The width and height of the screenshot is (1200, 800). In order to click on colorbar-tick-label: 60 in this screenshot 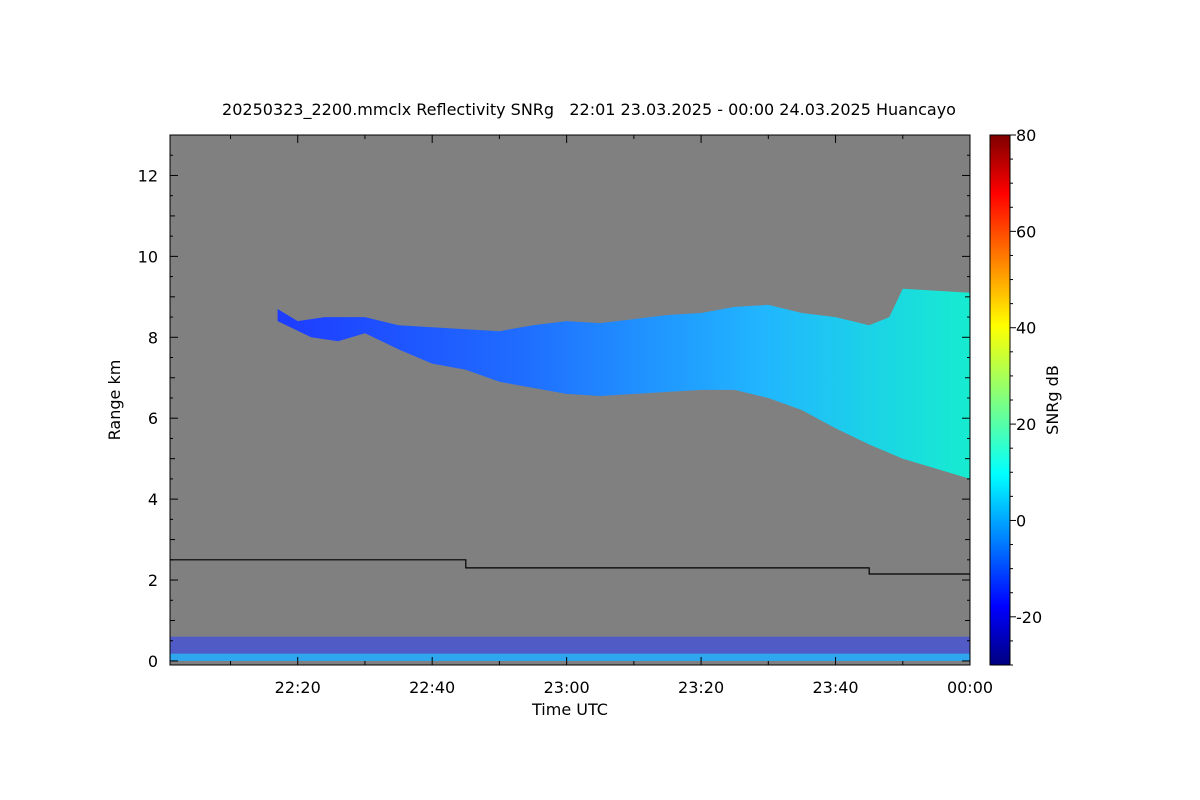, I will do `click(1026, 231)`.